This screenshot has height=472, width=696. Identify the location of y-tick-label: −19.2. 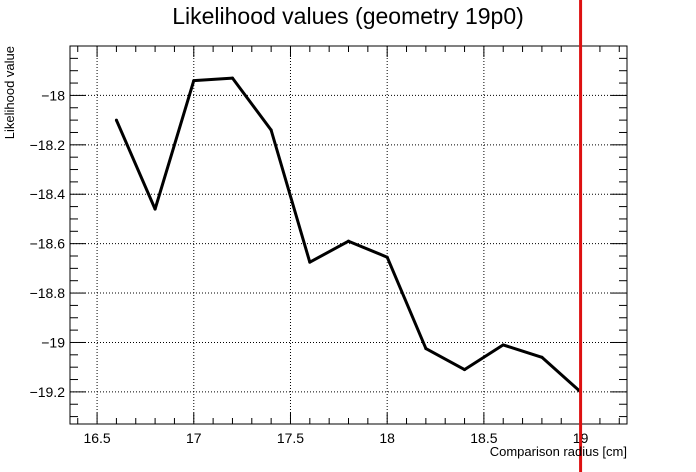
(48, 392).